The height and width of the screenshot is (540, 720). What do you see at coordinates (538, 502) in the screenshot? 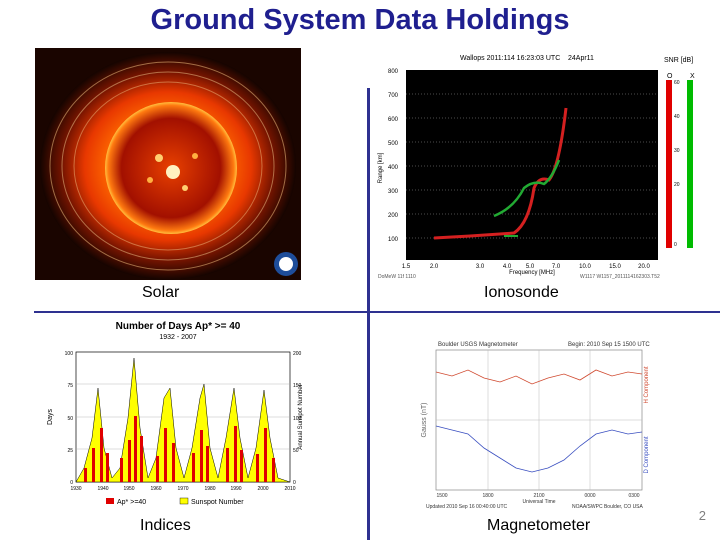
I see `magnetometer-xlabel: Universal Time` at bounding box center [538, 502].